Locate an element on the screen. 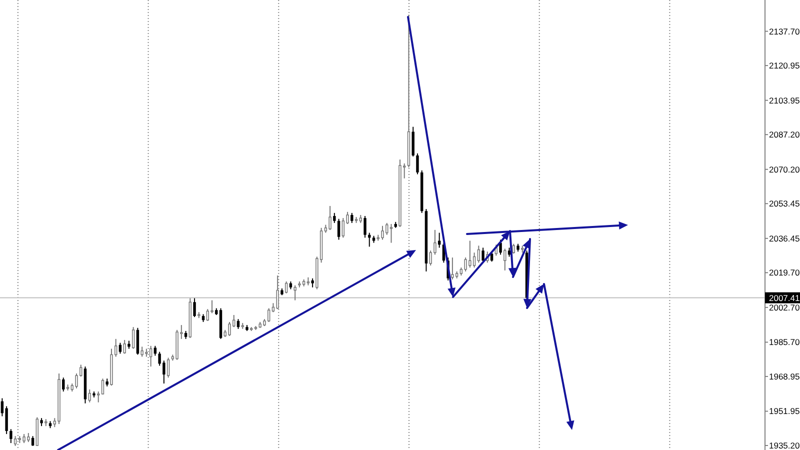  y-tick-label: 2002.70 is located at coordinates (784, 307).